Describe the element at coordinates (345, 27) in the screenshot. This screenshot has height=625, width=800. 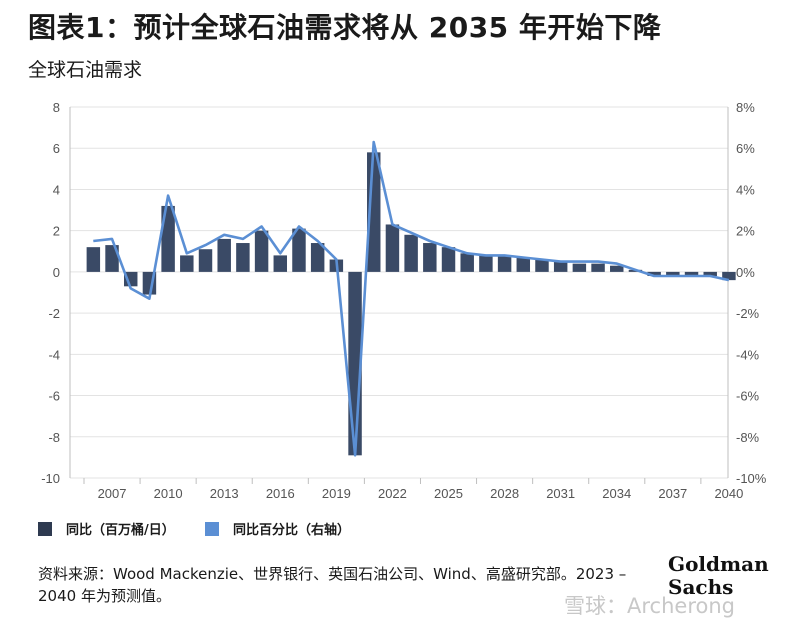
I see `page-title: 图表1：预计全球石油需求将从 2035 年开始下降` at that location.